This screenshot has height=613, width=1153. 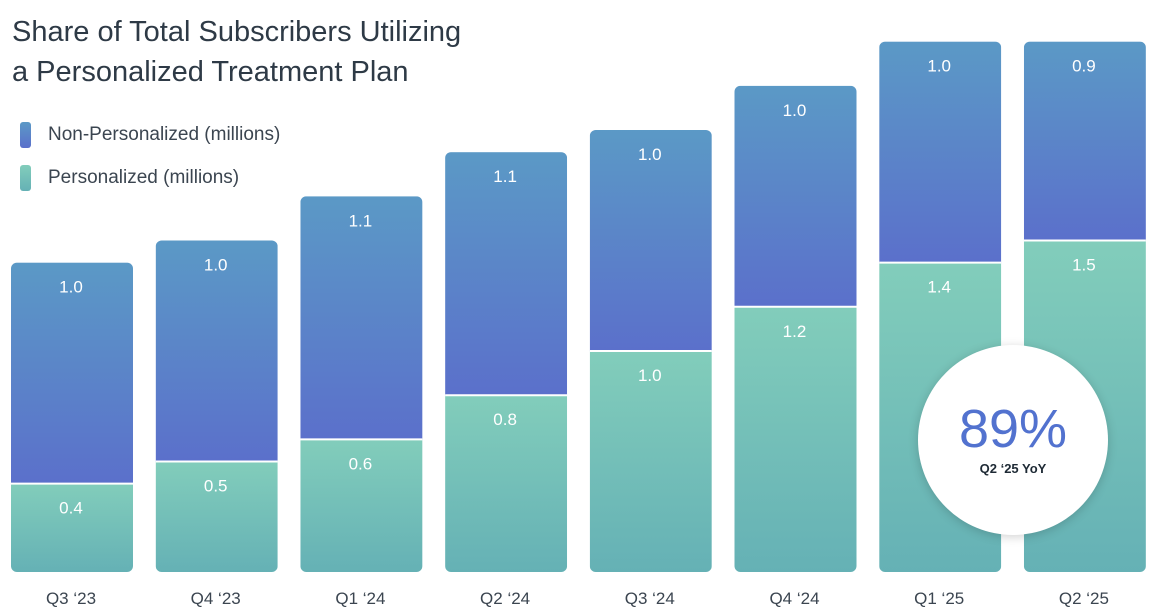 I want to click on bar-label-personalized: 0.8, so click(x=505, y=419).